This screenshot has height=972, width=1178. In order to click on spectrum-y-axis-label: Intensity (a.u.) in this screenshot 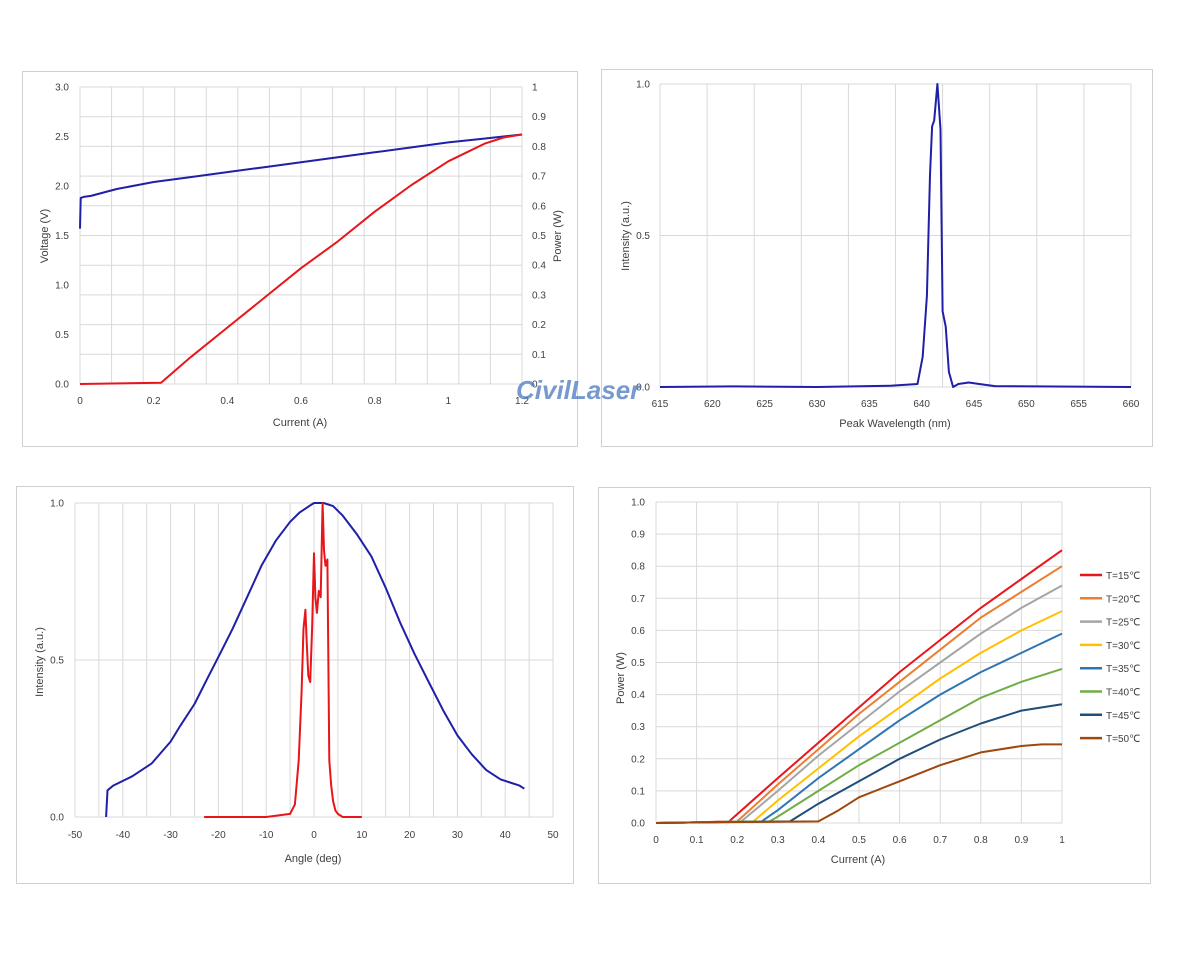, I will do `click(626, 236)`.